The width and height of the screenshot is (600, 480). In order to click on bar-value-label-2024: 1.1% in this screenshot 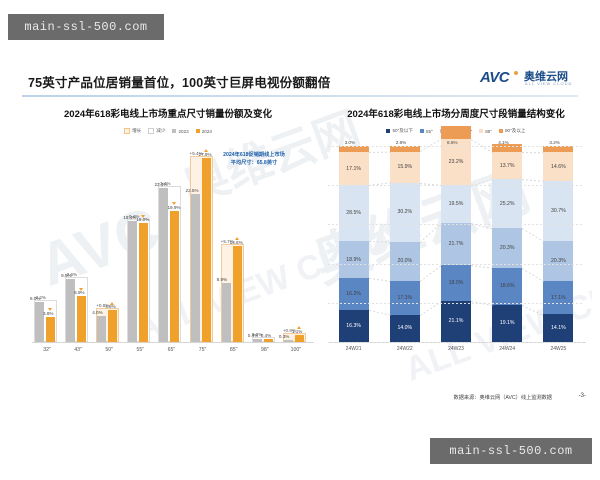, I will do `click(297, 331)`.